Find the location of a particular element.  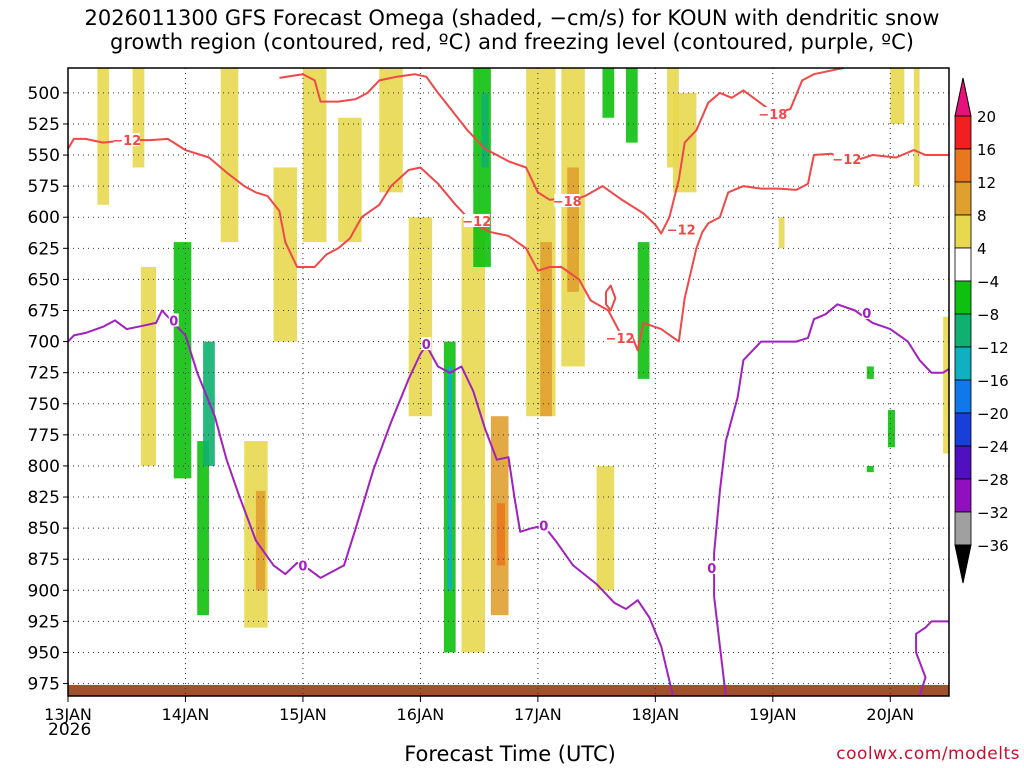

y-tick-label: 775 is located at coordinates (44, 436).